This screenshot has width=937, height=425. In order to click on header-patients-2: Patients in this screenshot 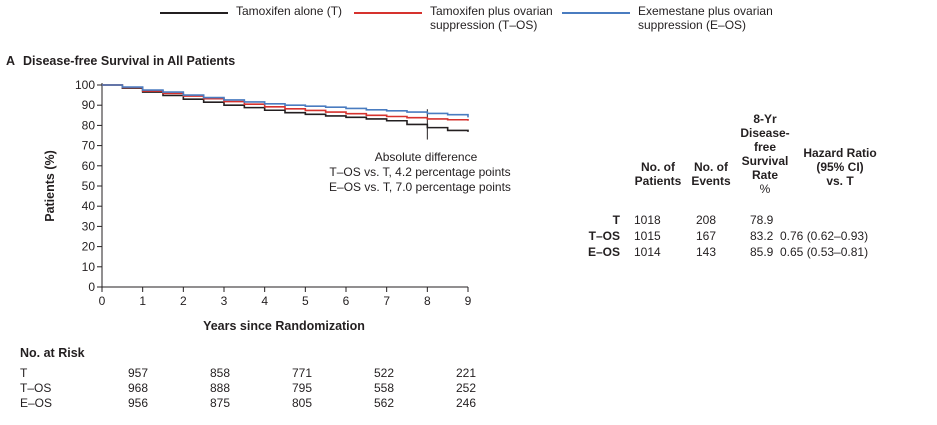, I will do `click(658, 181)`.